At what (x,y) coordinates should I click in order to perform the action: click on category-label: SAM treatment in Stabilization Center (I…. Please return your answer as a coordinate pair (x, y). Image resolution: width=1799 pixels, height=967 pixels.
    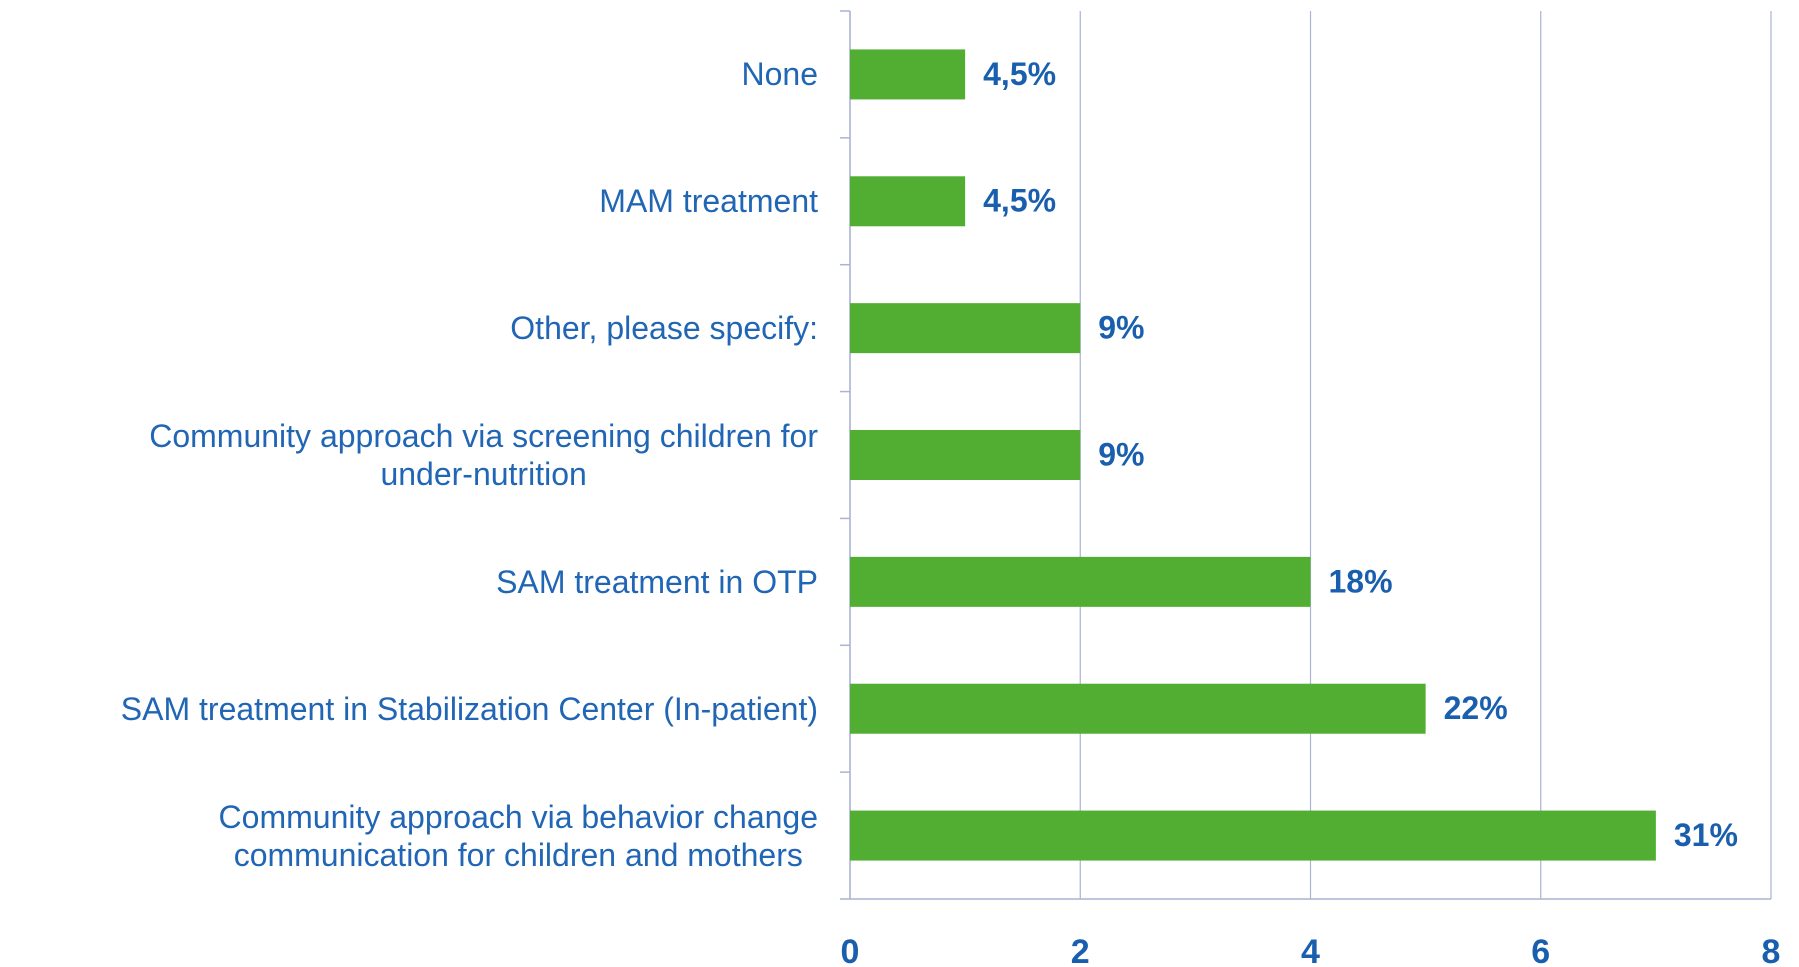
    Looking at the image, I should click on (469, 708).